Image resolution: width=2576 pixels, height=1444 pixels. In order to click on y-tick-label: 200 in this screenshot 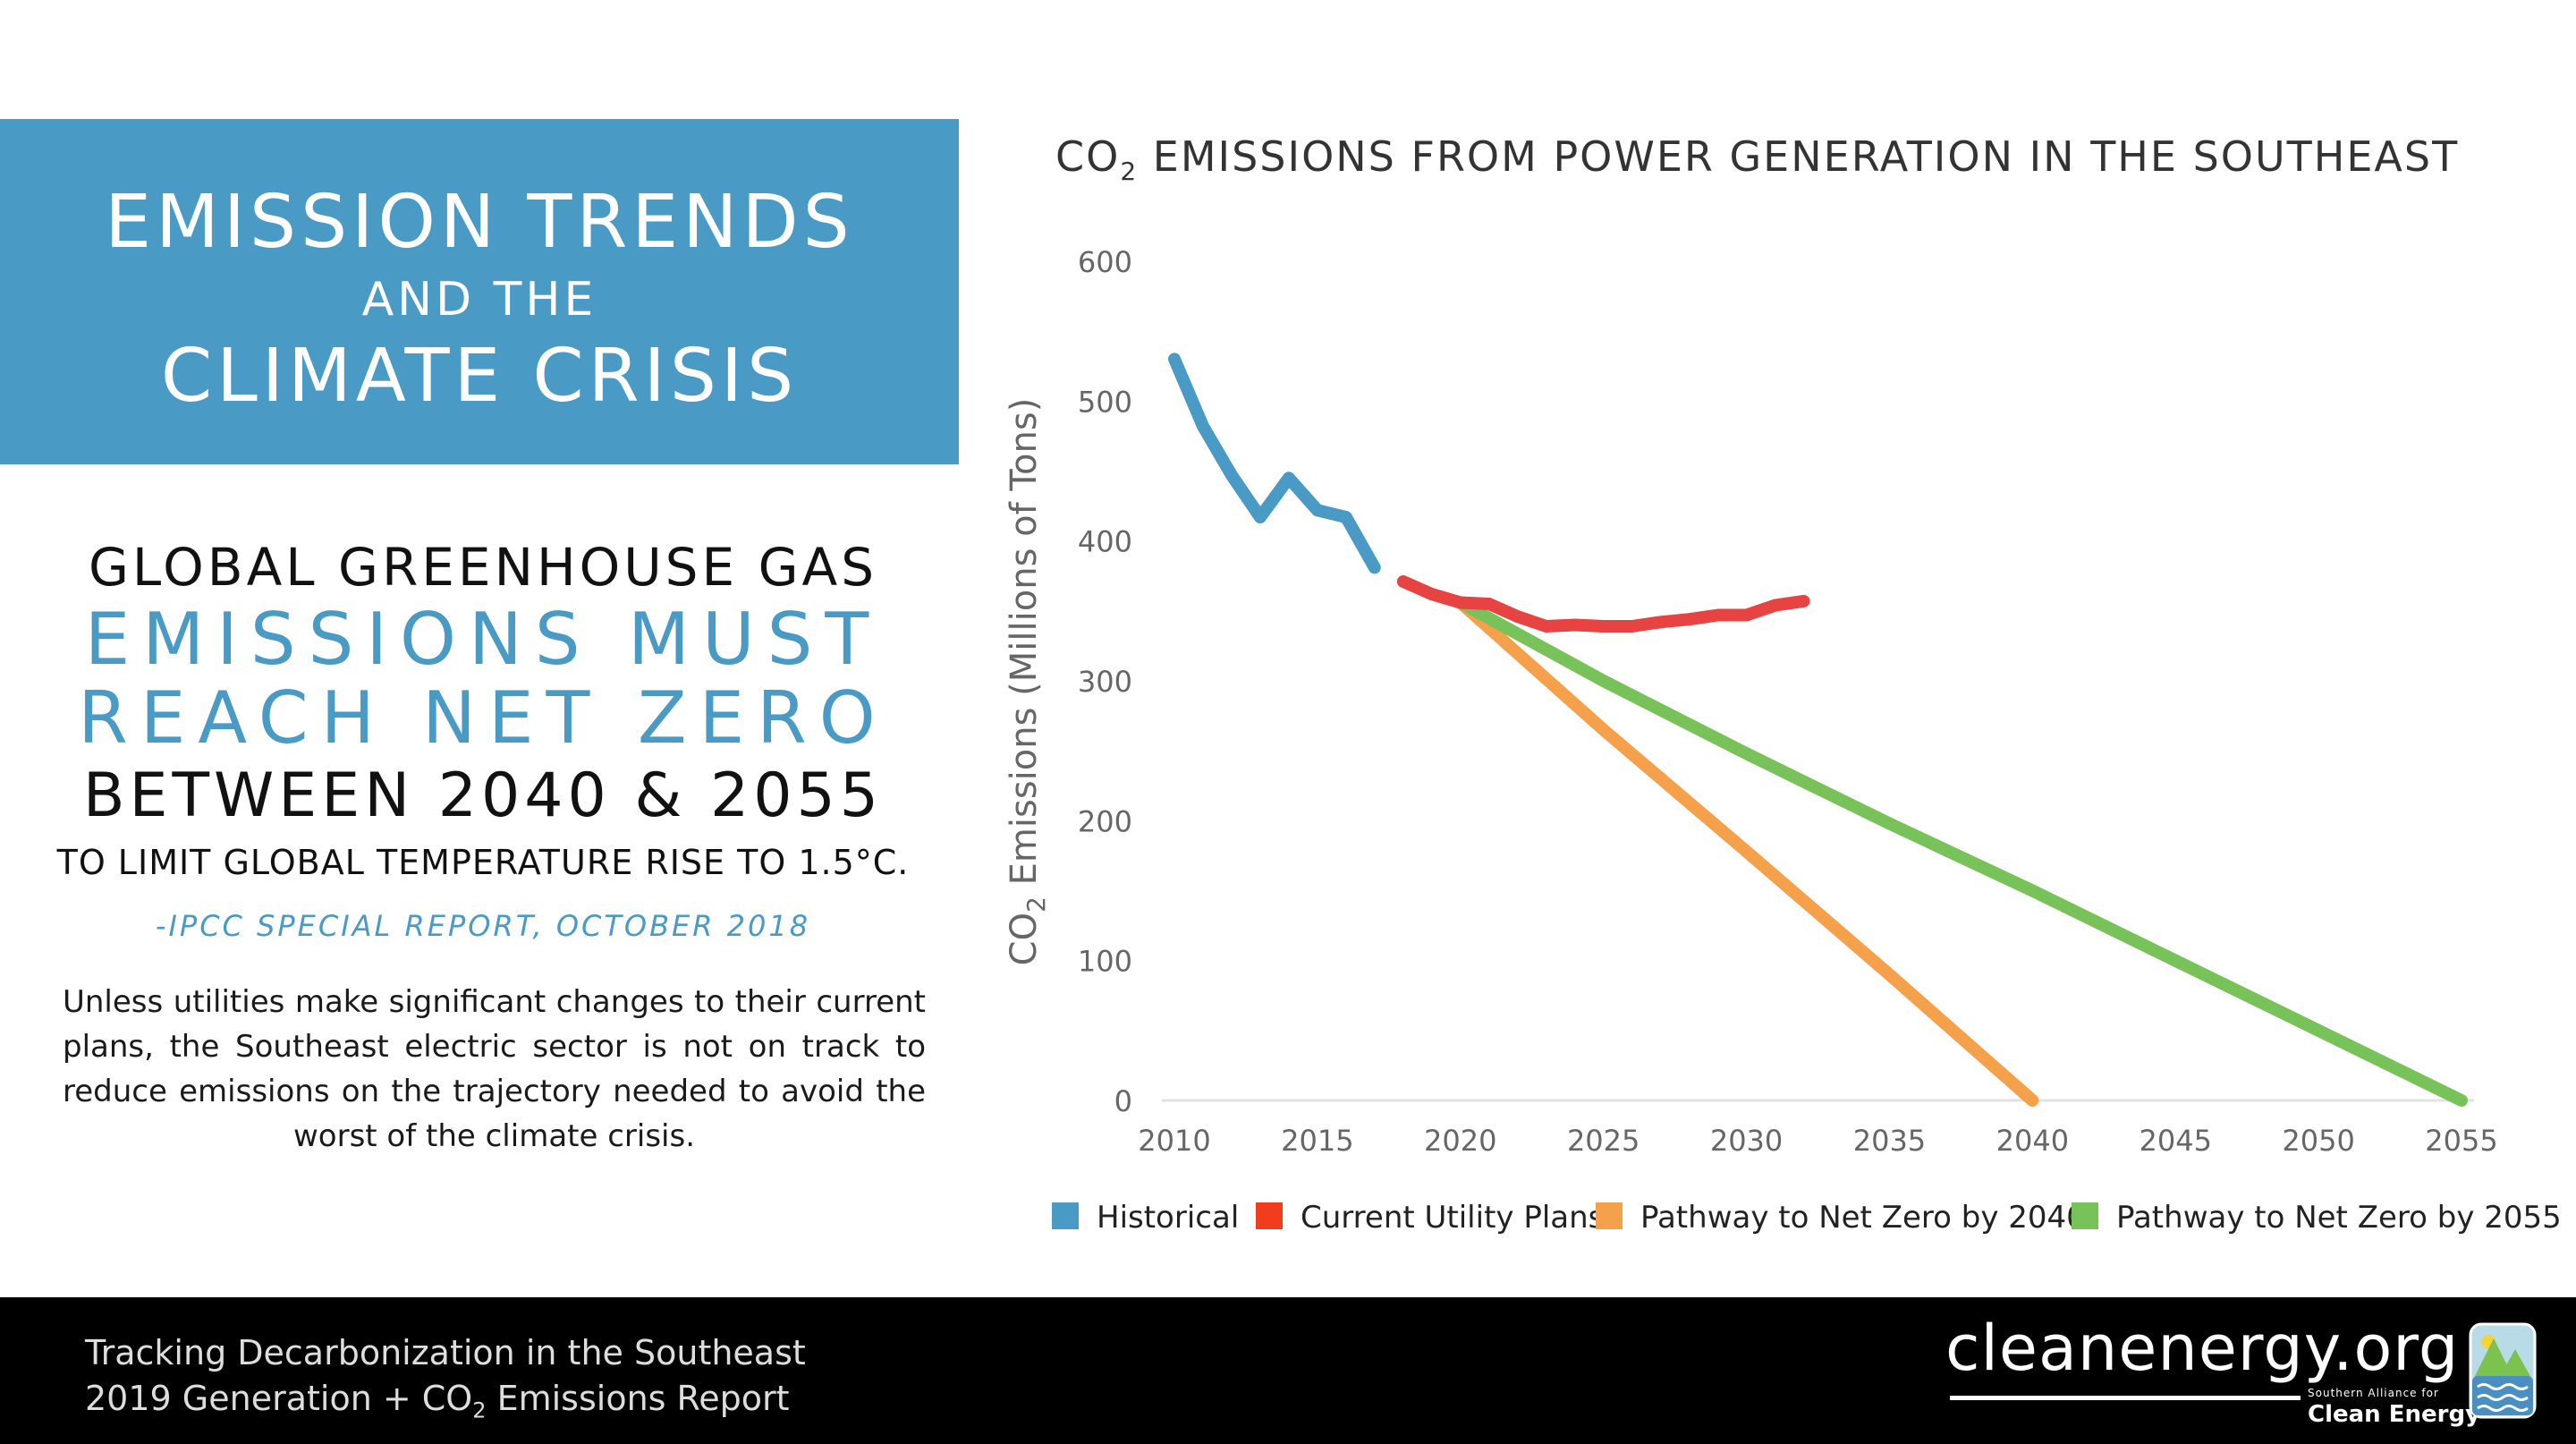, I will do `click(1105, 821)`.